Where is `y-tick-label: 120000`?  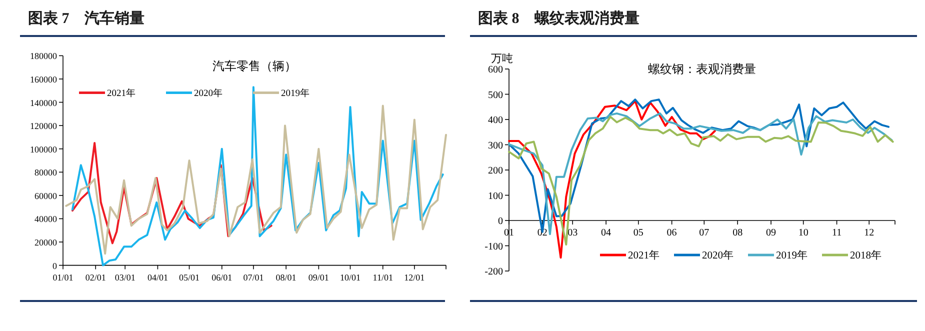
y-tick-label: 120000 is located at coordinates (44, 126).